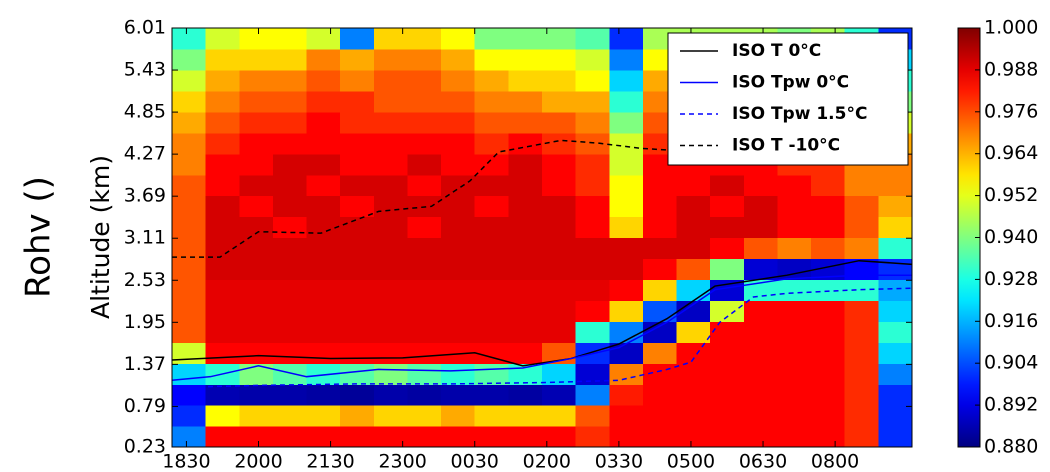  Describe the element at coordinates (145, 112) in the screenshot. I see `y-tick-label: 4.85` at that location.